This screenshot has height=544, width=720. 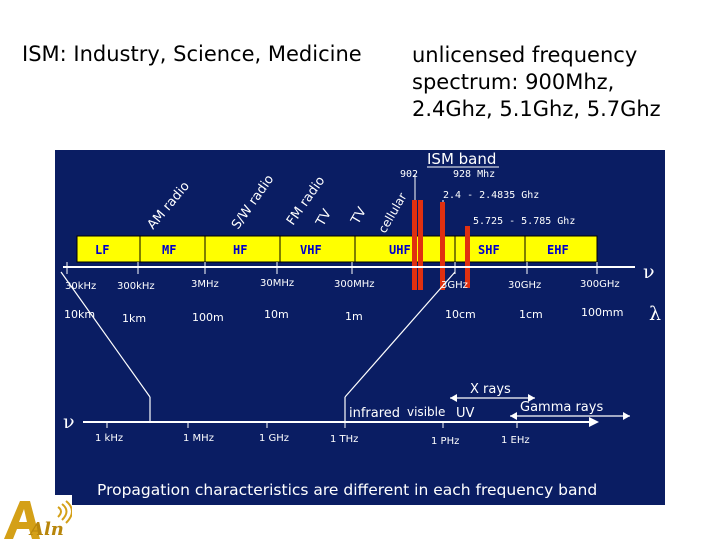 What do you see at coordinates (79, 314) in the screenshot?
I see `wave-tick-label: 10km` at bounding box center [79, 314].